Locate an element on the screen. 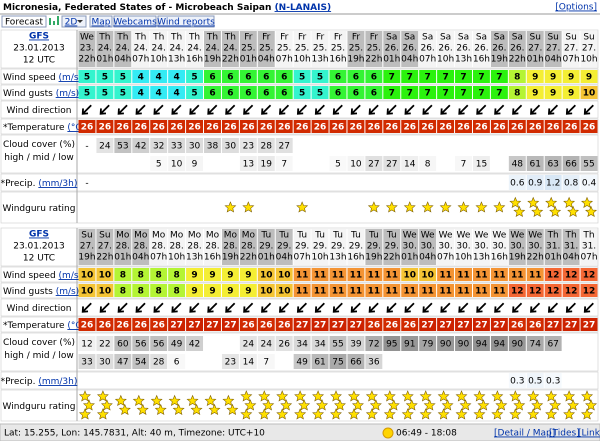 This screenshot has width=600, height=441. label-text: *Precip. is located at coordinates (18, 382).